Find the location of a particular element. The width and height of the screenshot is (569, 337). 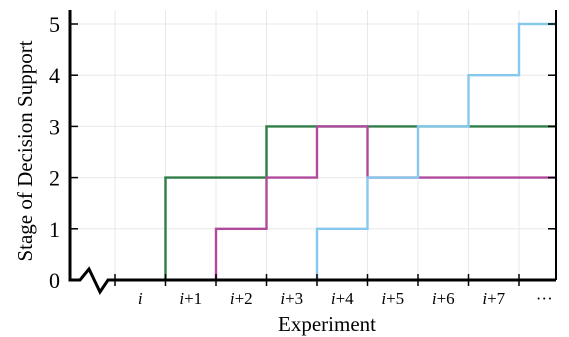

x-tick-label: i+4 is located at coordinates (342, 298).